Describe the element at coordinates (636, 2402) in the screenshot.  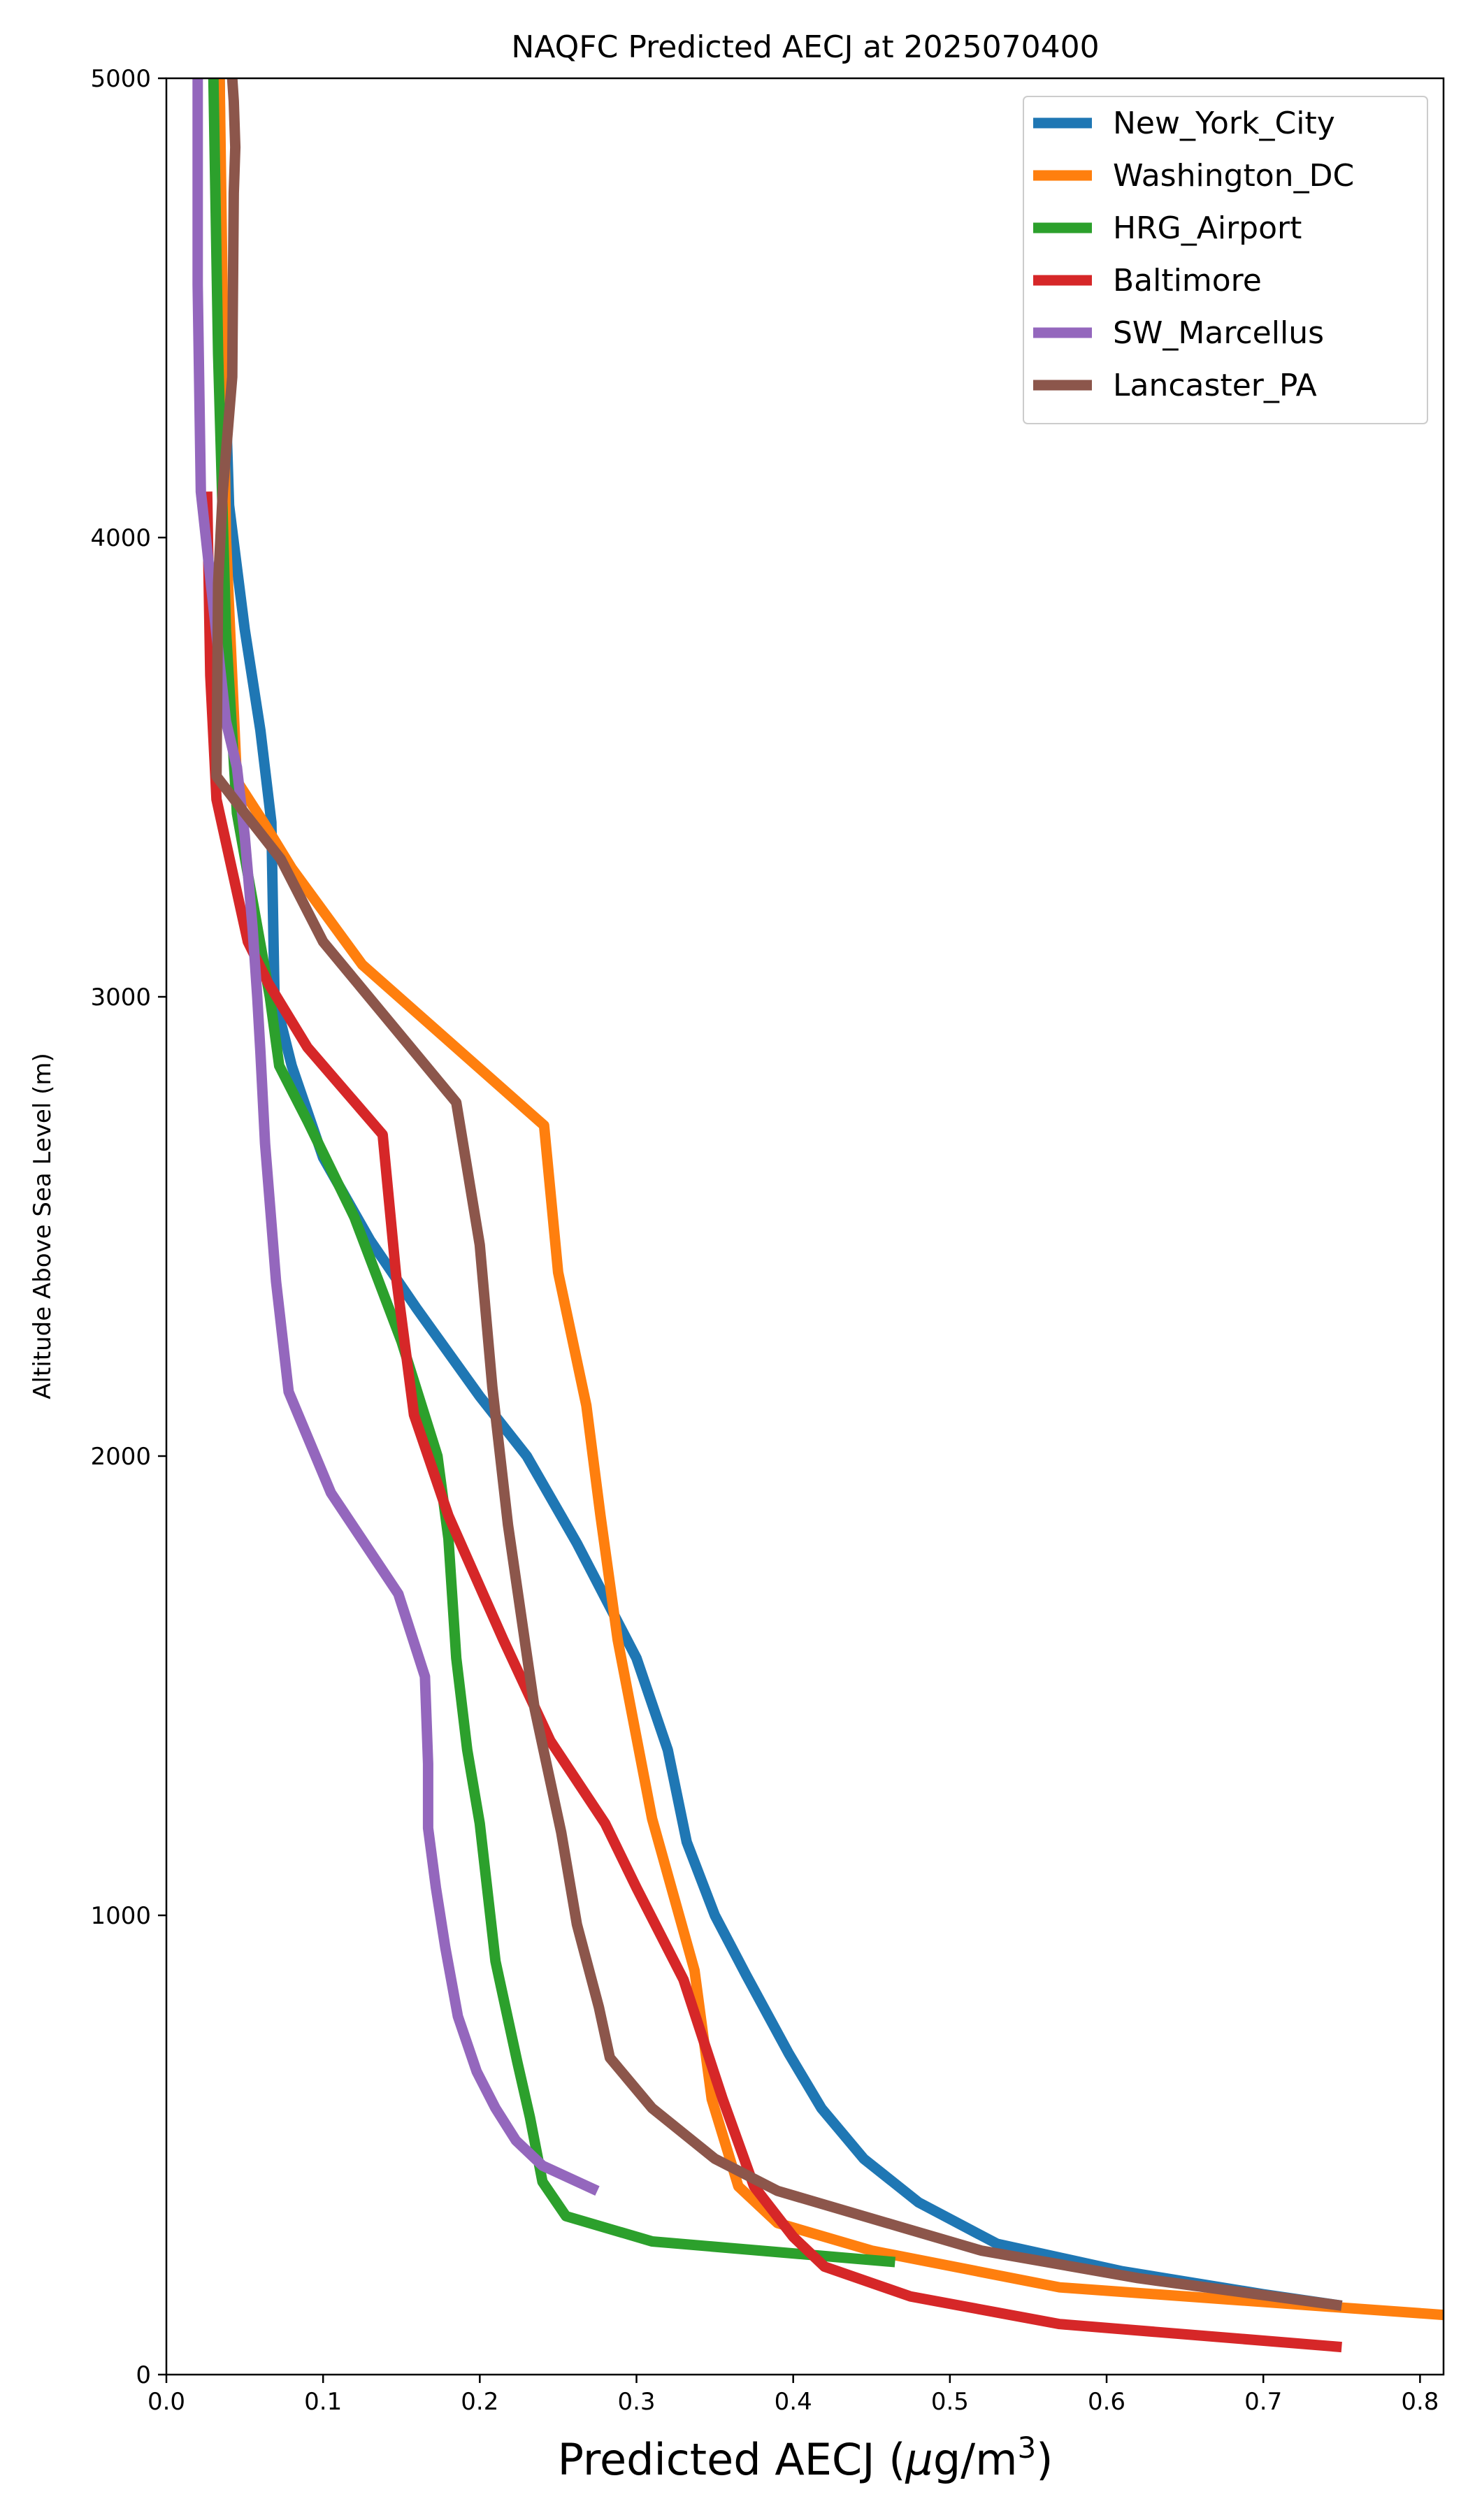
I see `x-tick-label: 0.3` at that location.